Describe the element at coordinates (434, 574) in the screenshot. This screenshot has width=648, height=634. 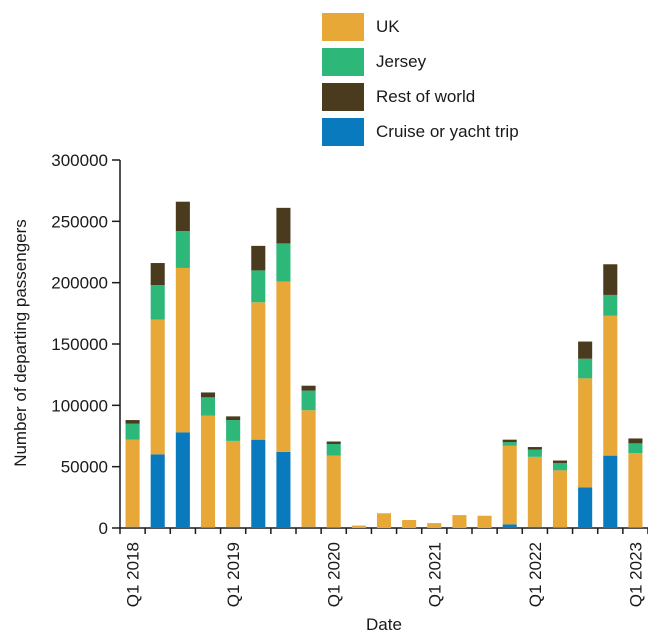
I see `x-tick-label: Q1 2021` at that location.